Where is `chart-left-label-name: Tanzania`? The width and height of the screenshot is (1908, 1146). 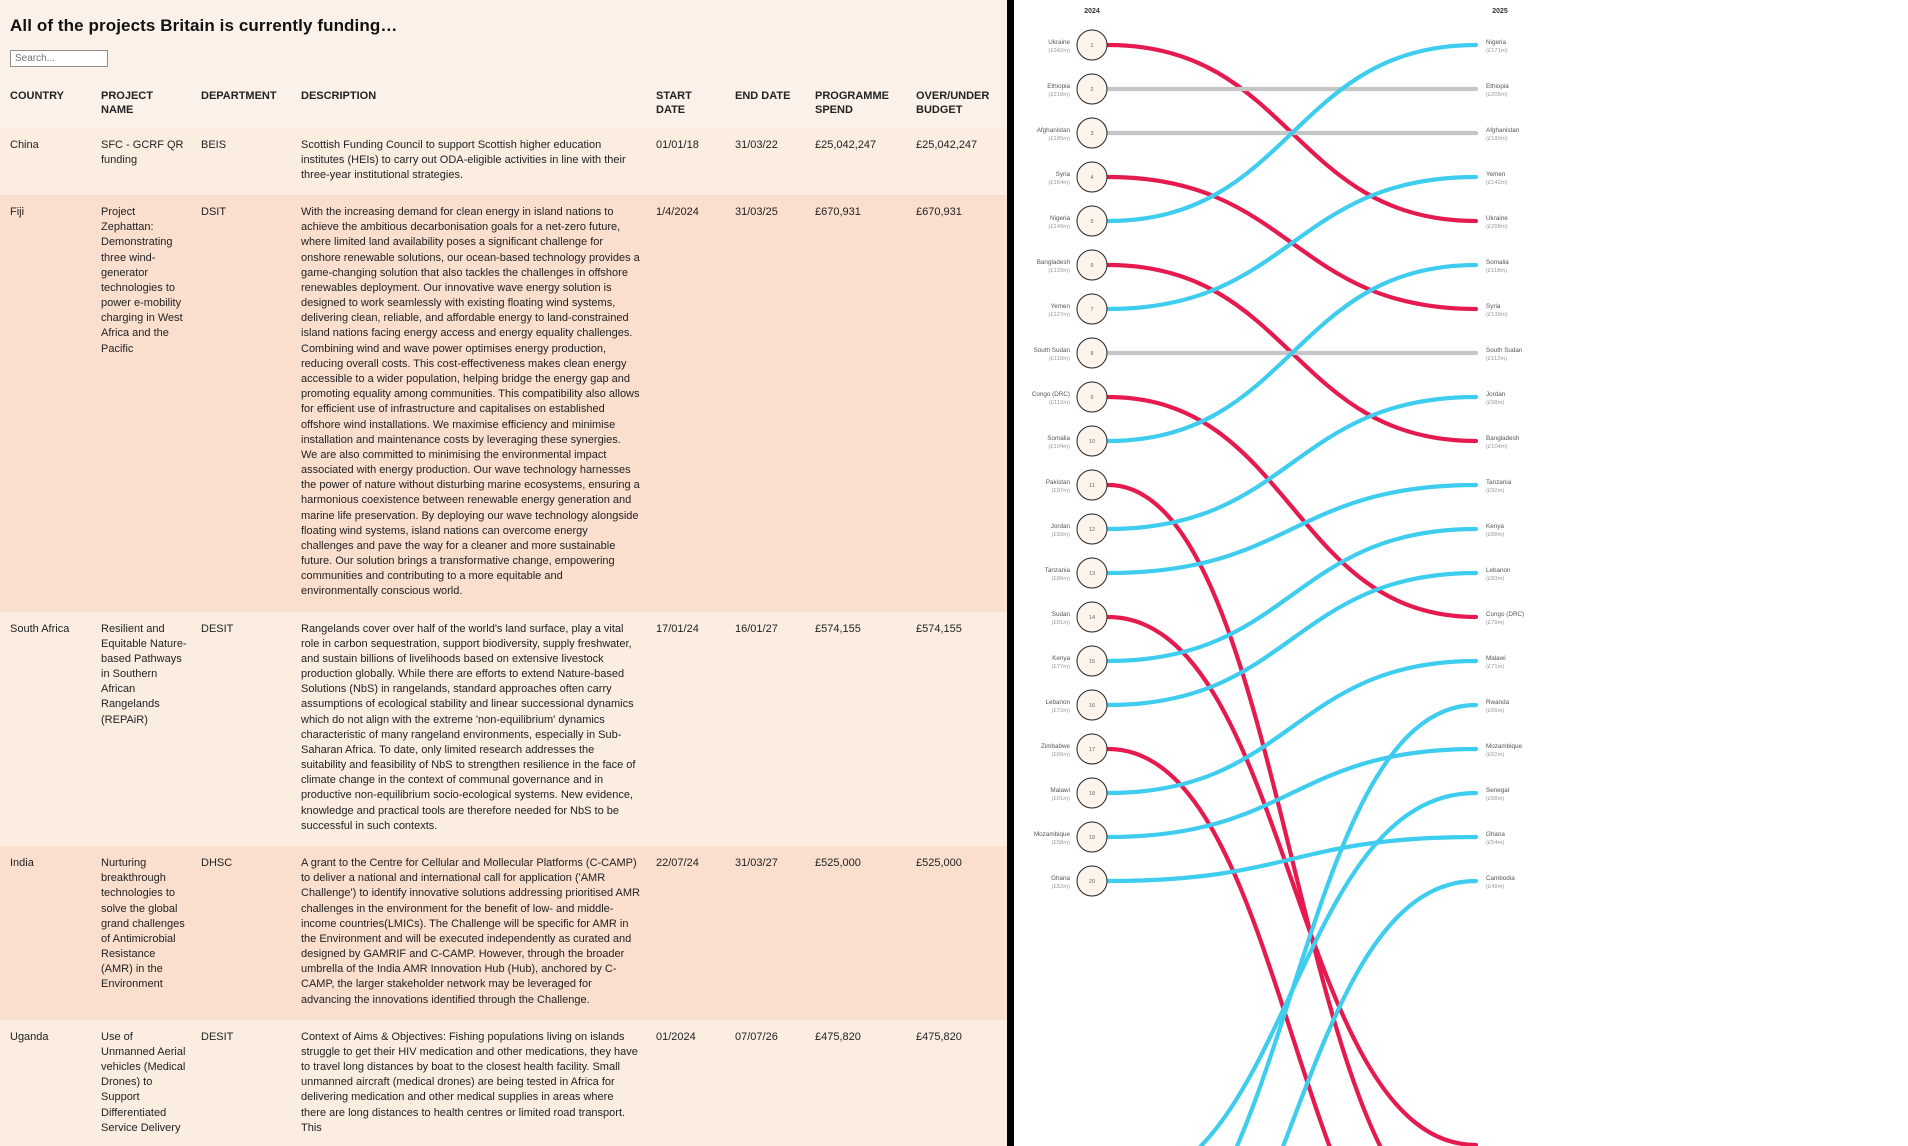
chart-left-label-name: Tanzania is located at coordinates (1058, 570).